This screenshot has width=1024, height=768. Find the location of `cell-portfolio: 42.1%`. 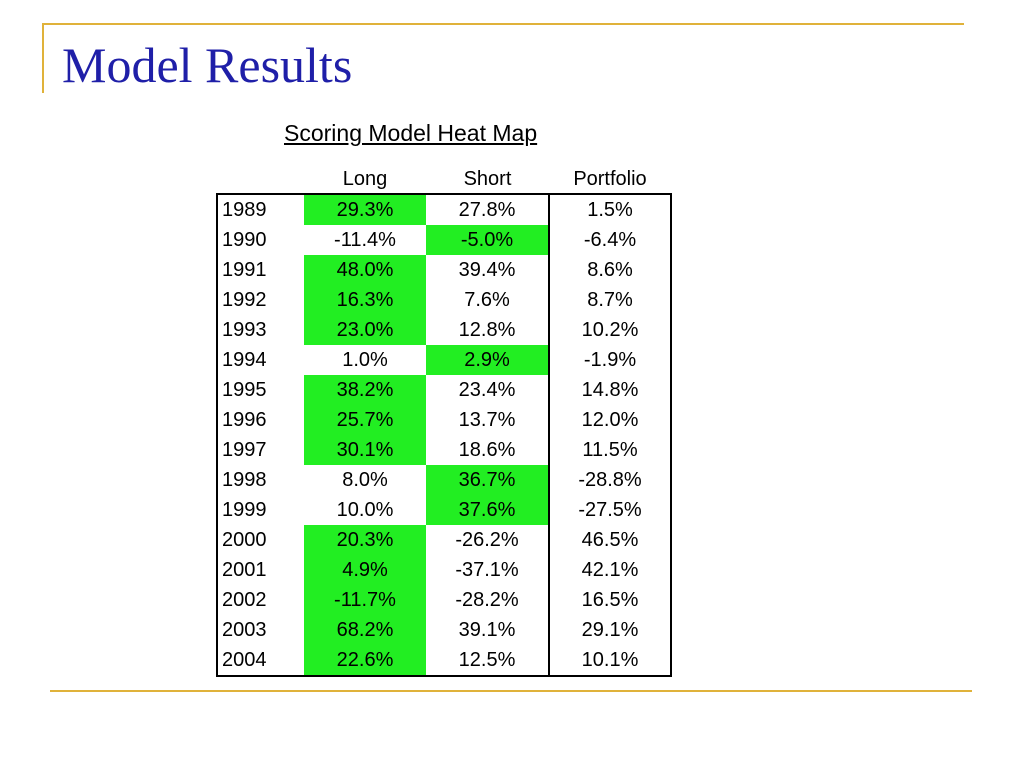

cell-portfolio: 42.1% is located at coordinates (610, 570).